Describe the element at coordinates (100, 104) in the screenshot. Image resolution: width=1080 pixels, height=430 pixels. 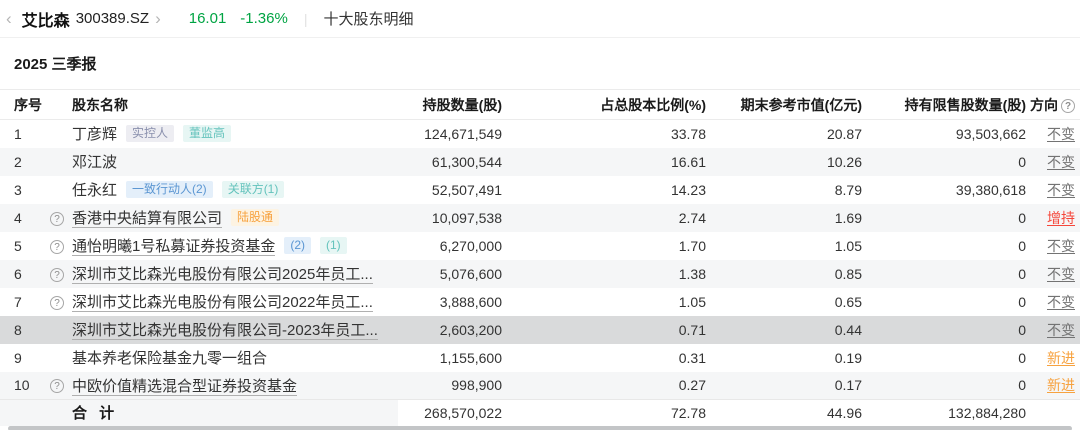
I see `col-header-name: 股东名称` at that location.